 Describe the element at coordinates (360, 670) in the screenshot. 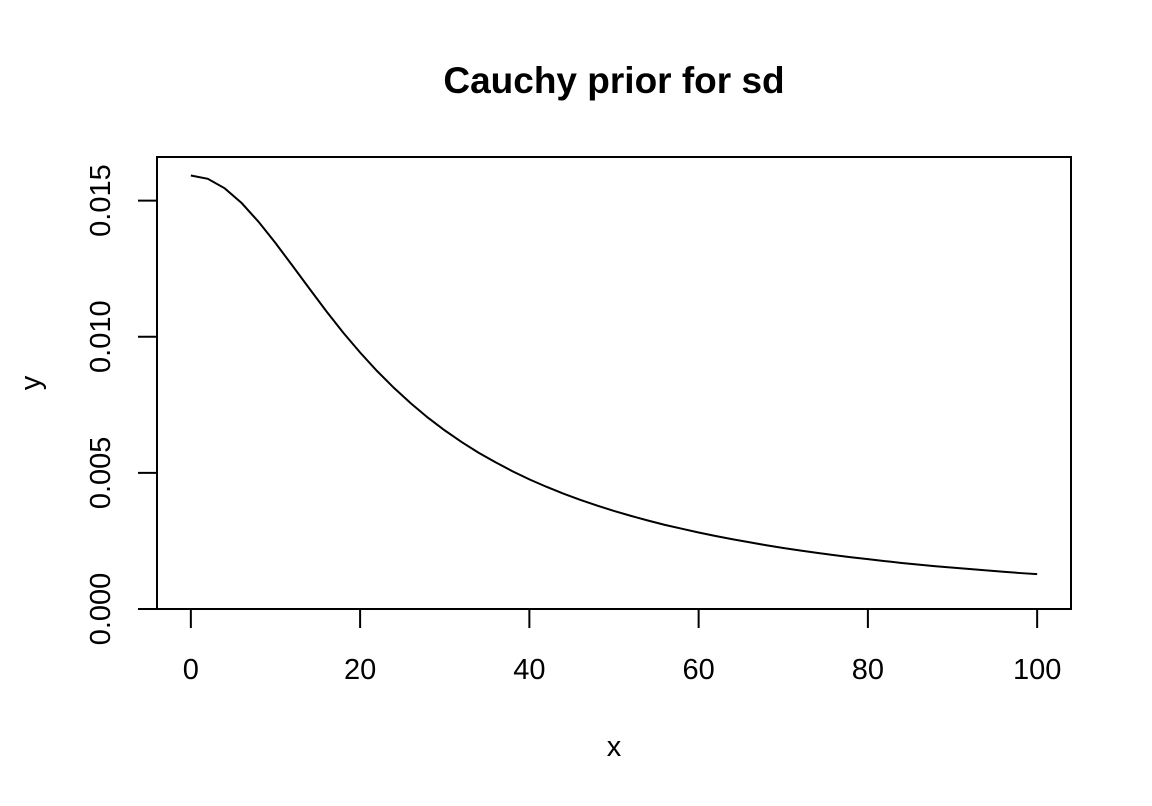

I see `x-tick-label: 20` at that location.